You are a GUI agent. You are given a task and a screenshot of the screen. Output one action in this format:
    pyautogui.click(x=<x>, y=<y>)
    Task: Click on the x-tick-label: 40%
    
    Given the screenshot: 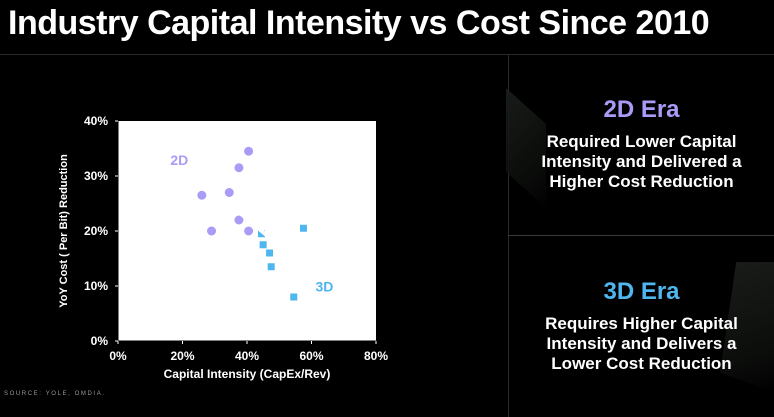 What is the action you would take?
    pyautogui.click(x=247, y=356)
    